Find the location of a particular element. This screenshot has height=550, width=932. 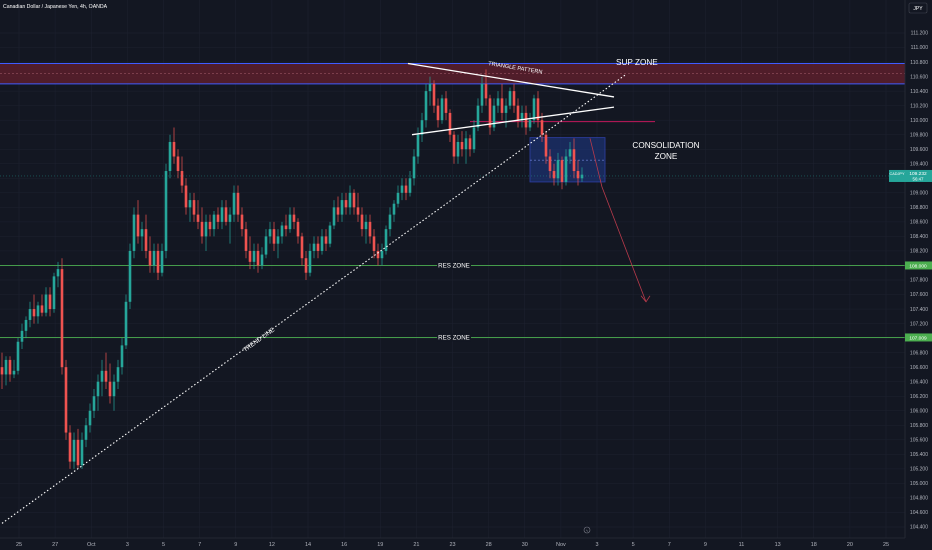

x-tick-label: Nov is located at coordinates (561, 545).